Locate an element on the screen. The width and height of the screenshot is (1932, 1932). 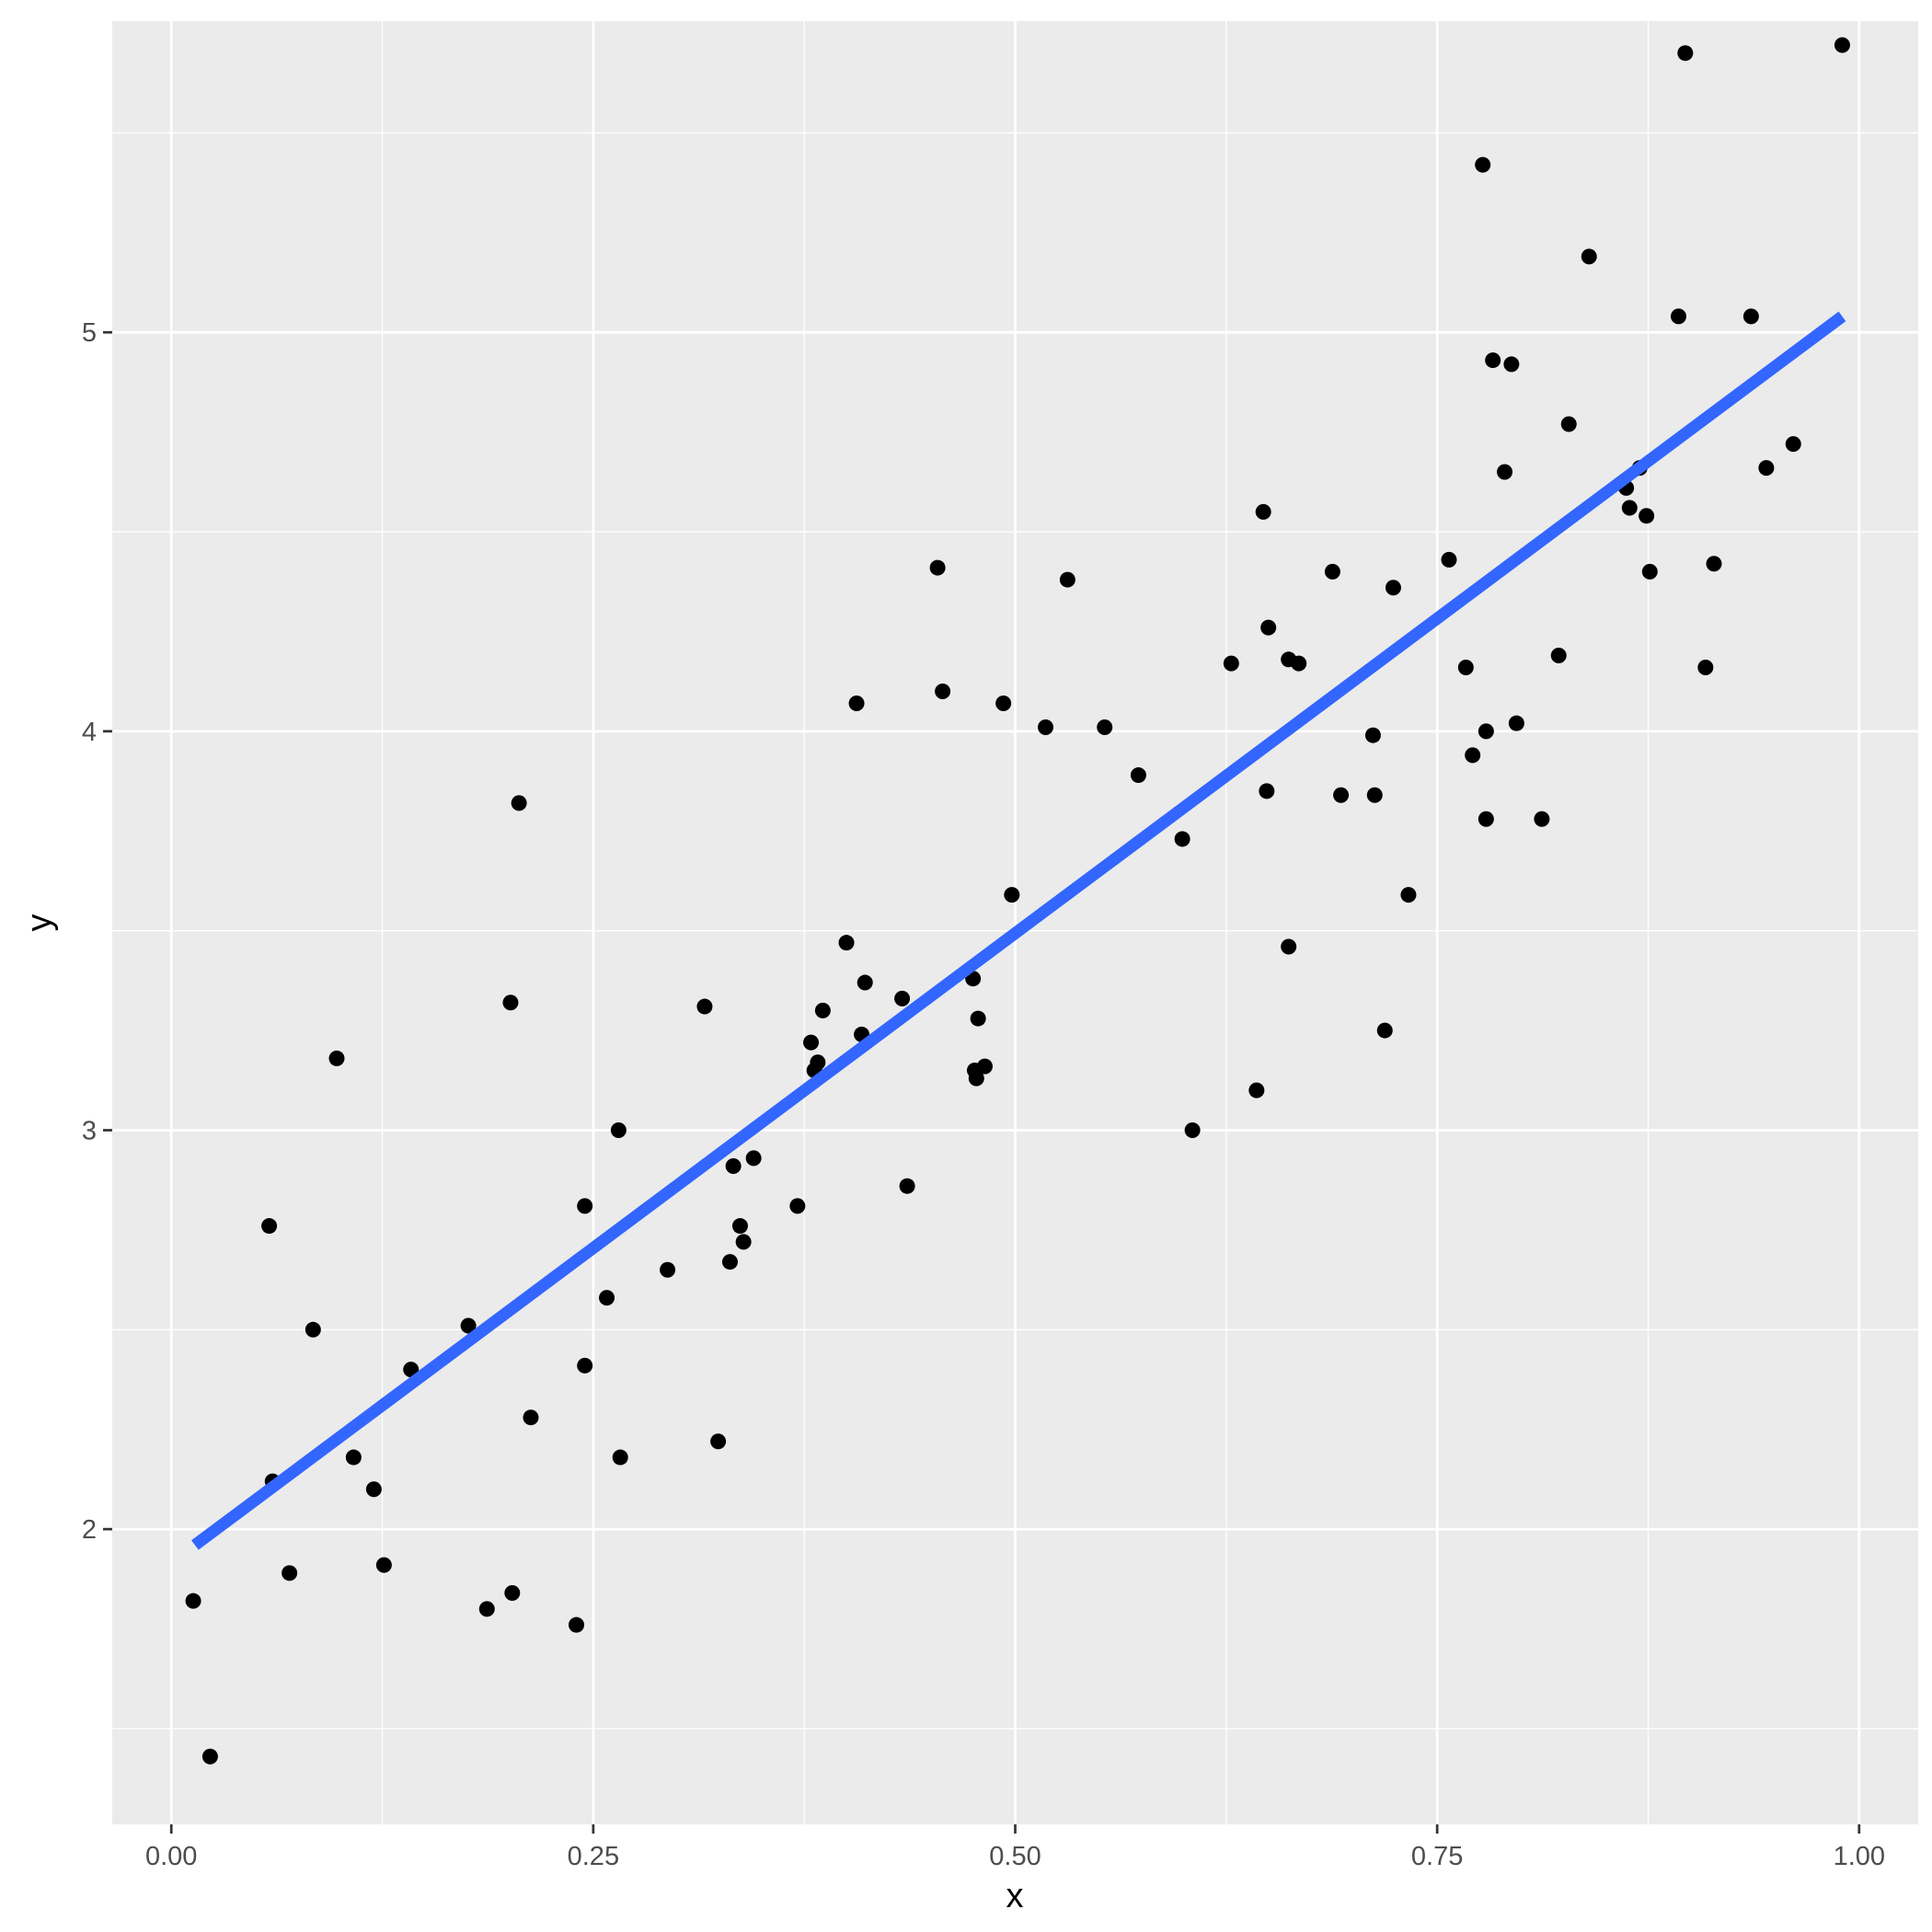
x-tick-label: 0.25 is located at coordinates (593, 1856).